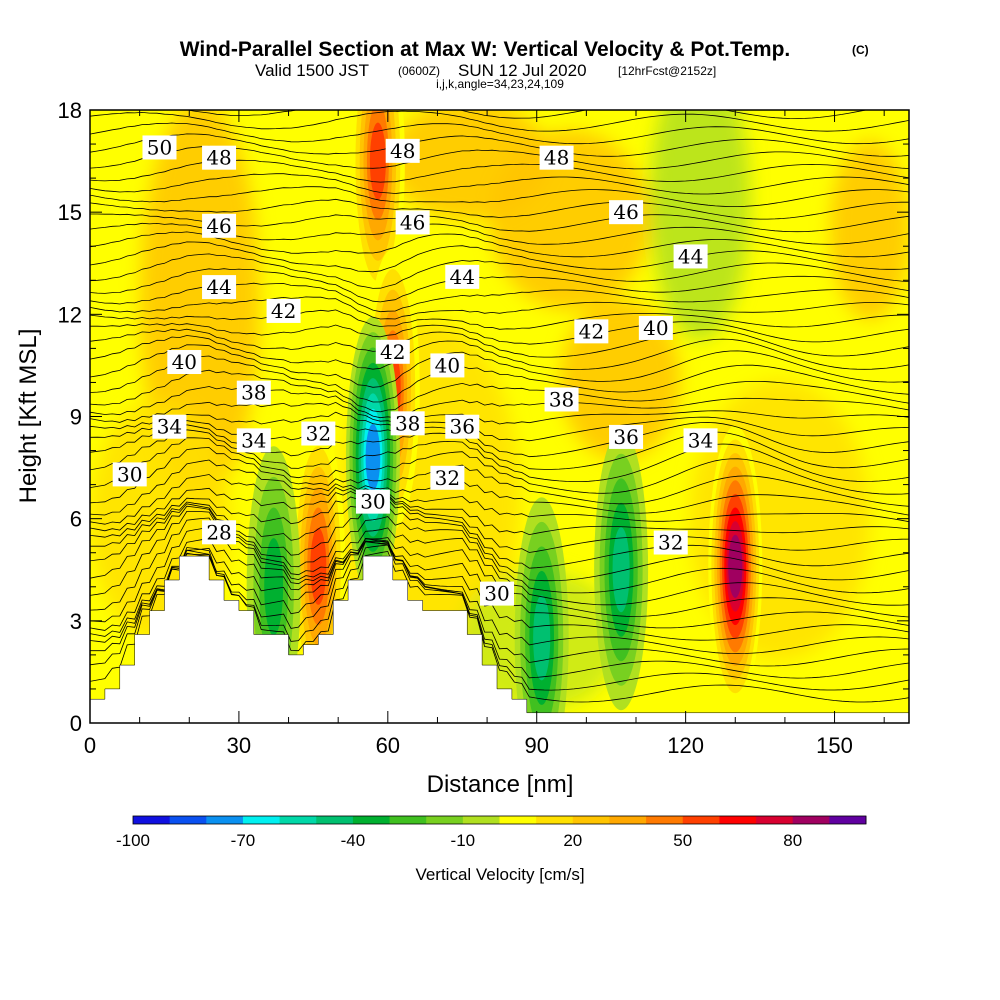 Image resolution: width=1000 pixels, height=1000 pixels. What do you see at coordinates (419, 71) in the screenshot?
I see `valid-utc: (0600Z)` at bounding box center [419, 71].